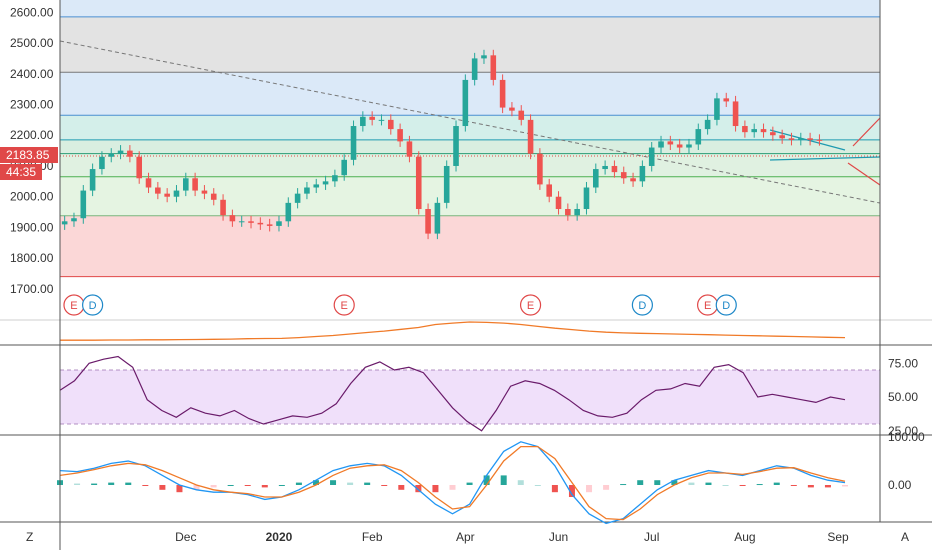  Describe the element at coordinates (906, 437) in the screenshot. I see `macd-tick-label: 100.00` at that location.